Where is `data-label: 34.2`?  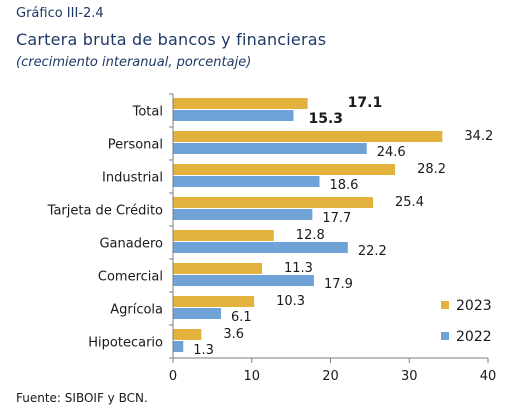
data-label: 34.2 is located at coordinates (478, 136).